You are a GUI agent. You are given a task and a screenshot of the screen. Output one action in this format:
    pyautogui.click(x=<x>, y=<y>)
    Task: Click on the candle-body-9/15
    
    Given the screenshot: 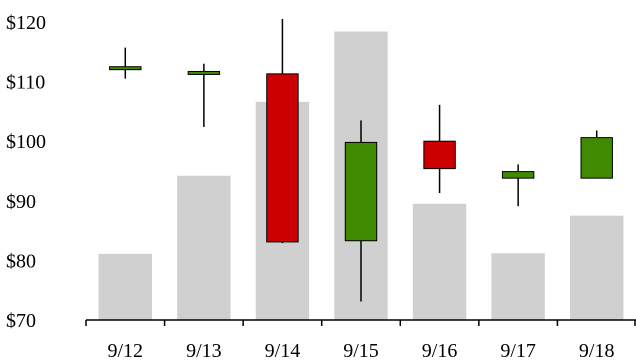 What is the action you would take?
    pyautogui.click(x=361, y=191)
    